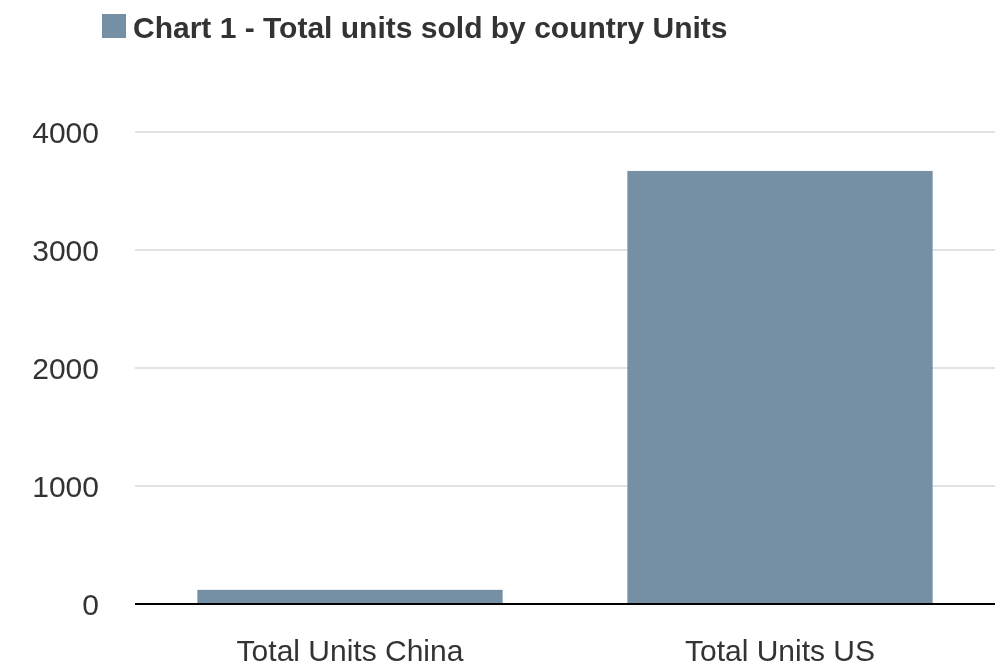 Image resolution: width=1008 pixels, height=669 pixels. What do you see at coordinates (65, 368) in the screenshot?
I see `y-tick-label: 2000` at bounding box center [65, 368].